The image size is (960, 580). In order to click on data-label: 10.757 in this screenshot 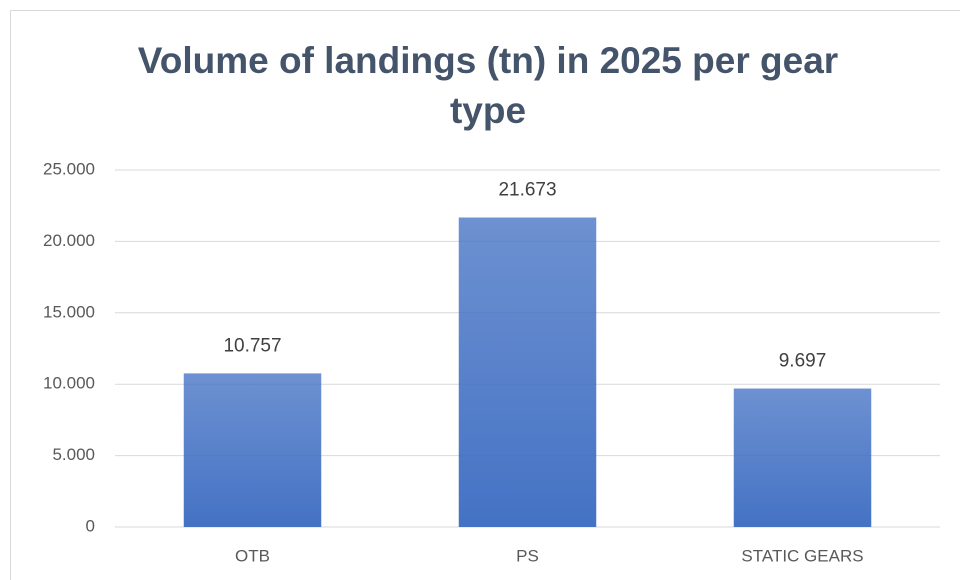, I will do `click(252, 345)`.